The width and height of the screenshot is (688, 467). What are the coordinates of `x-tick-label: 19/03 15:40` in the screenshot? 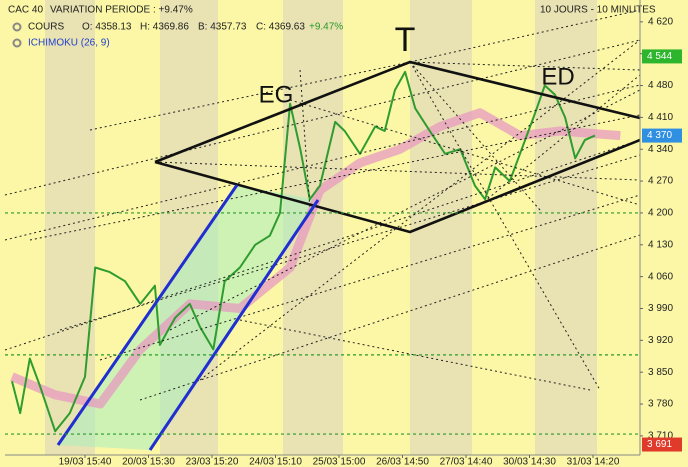 It's located at (85, 462).